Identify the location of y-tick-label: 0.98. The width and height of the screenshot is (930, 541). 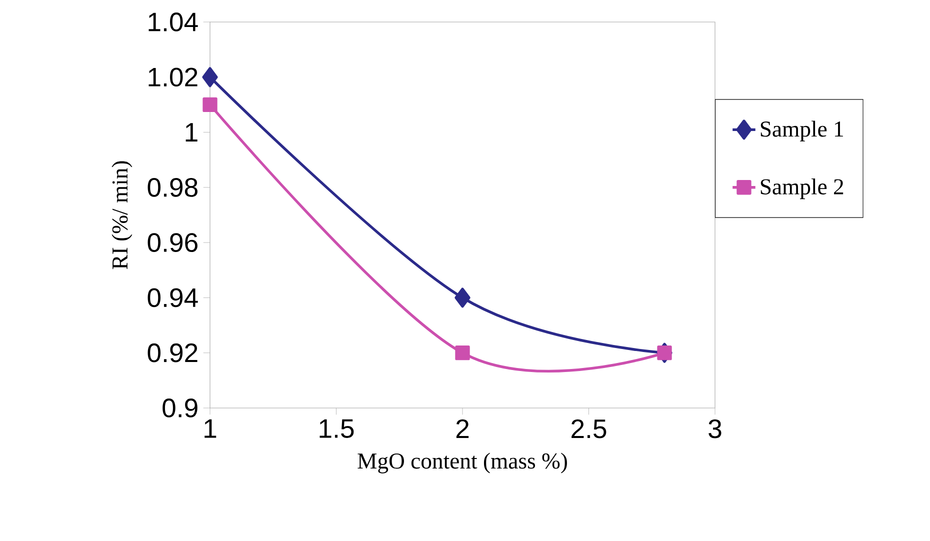
(173, 187).